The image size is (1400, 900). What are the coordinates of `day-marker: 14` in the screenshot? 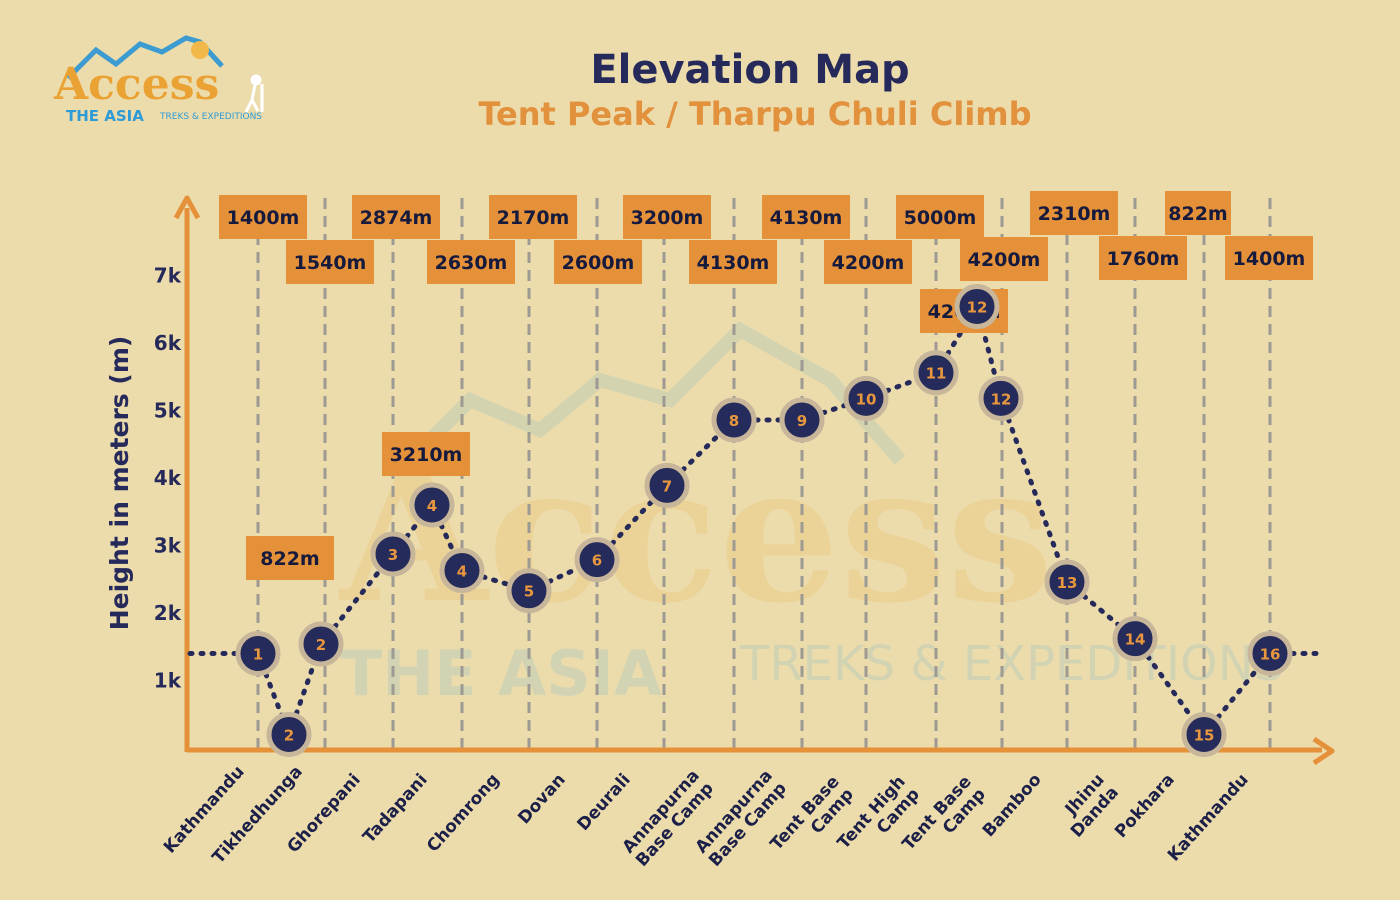 It's located at (1135, 639).